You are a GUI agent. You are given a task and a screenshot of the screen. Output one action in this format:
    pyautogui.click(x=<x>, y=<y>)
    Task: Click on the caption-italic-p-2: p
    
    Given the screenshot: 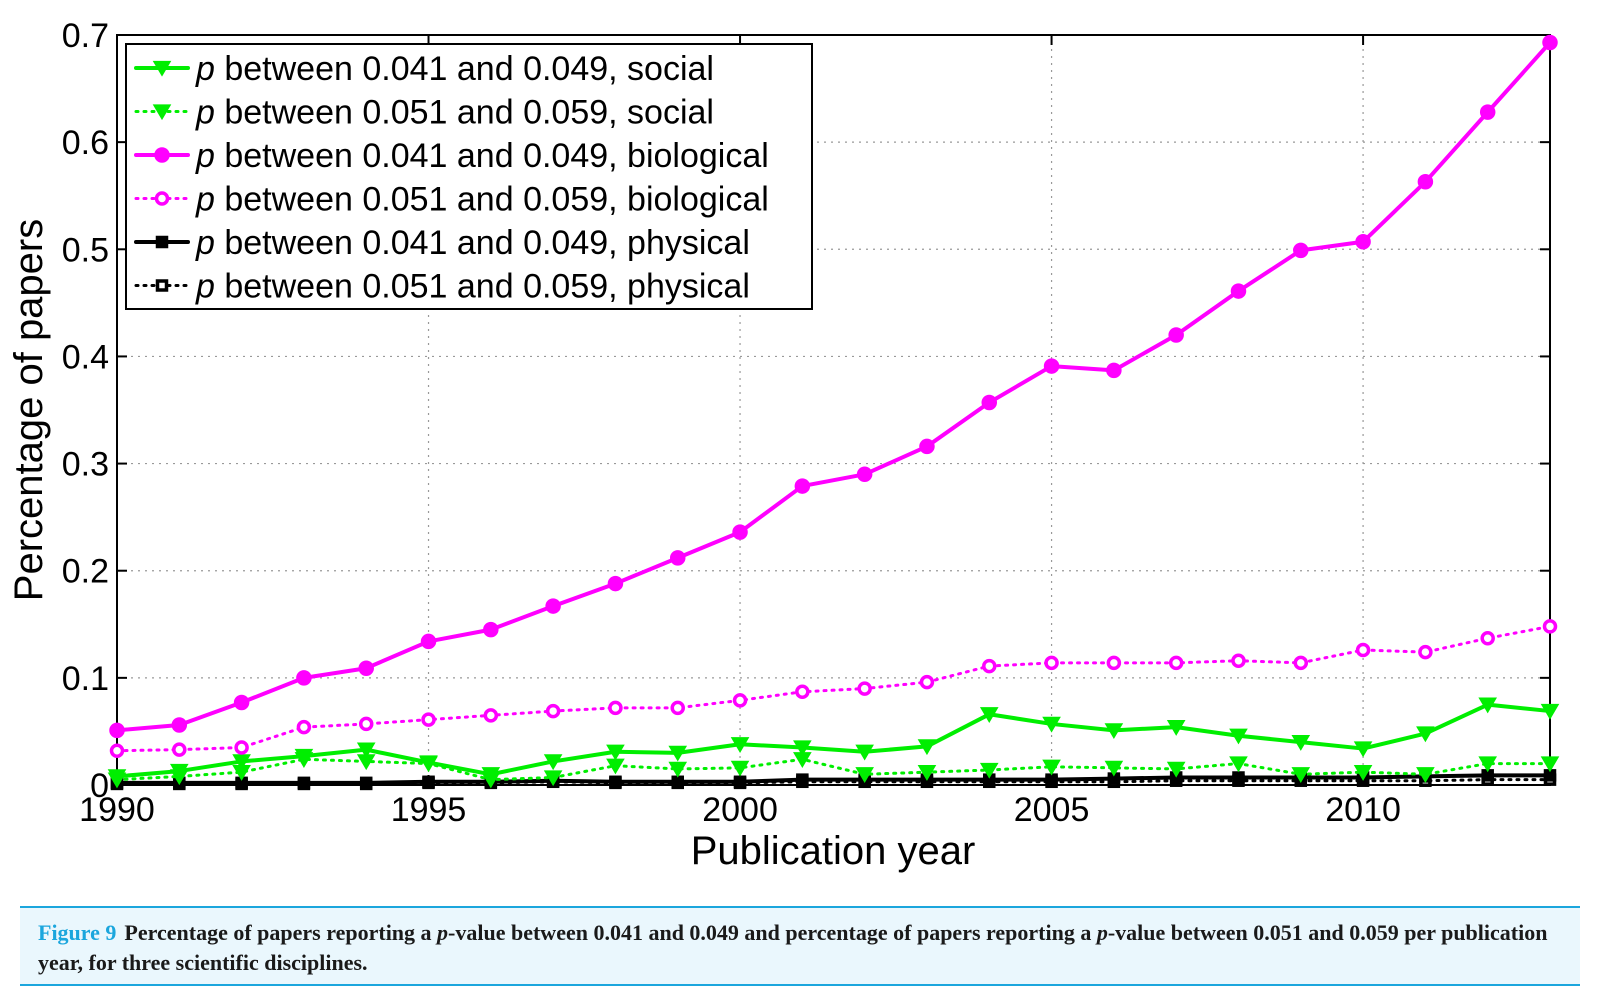 What is the action you would take?
    pyautogui.click(x=1102, y=932)
    